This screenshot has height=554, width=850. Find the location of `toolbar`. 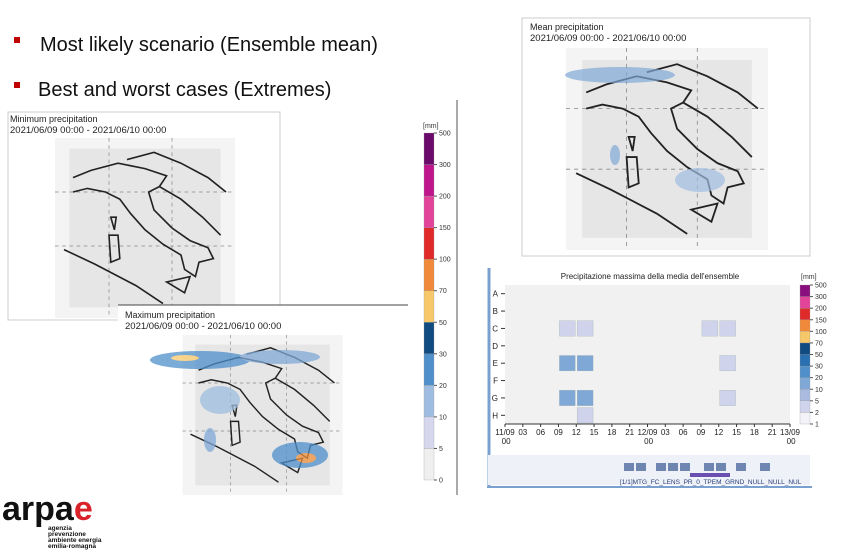

toolbar is located at coordinates (697, 470).